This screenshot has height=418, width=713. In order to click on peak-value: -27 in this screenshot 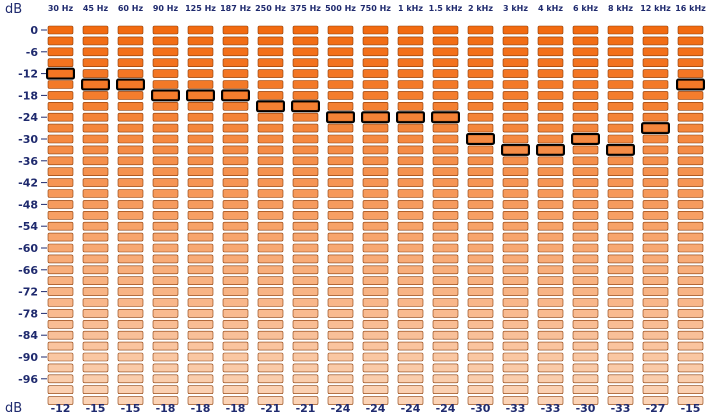, I will do `click(656, 408)`.